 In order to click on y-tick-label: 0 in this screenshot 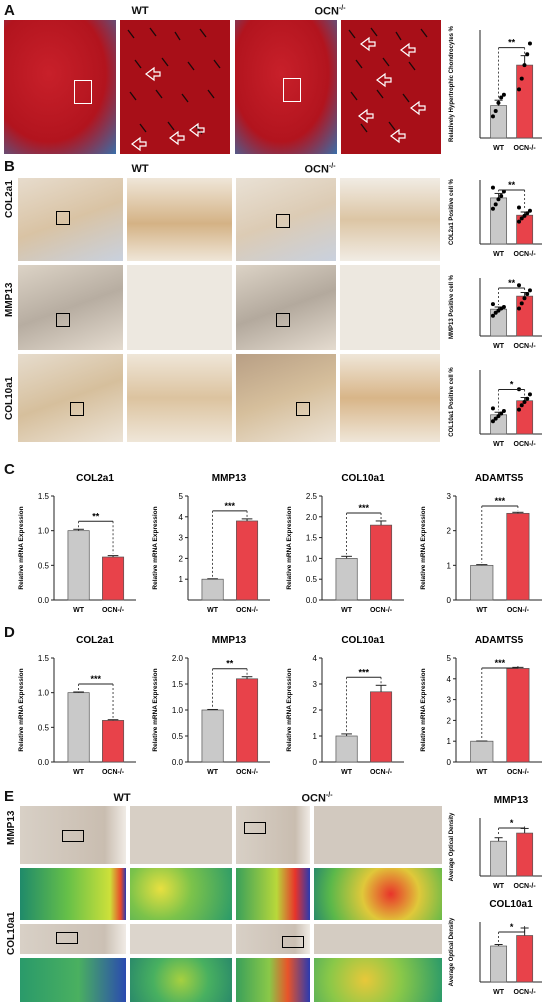, I will do `click(315, 762)`.